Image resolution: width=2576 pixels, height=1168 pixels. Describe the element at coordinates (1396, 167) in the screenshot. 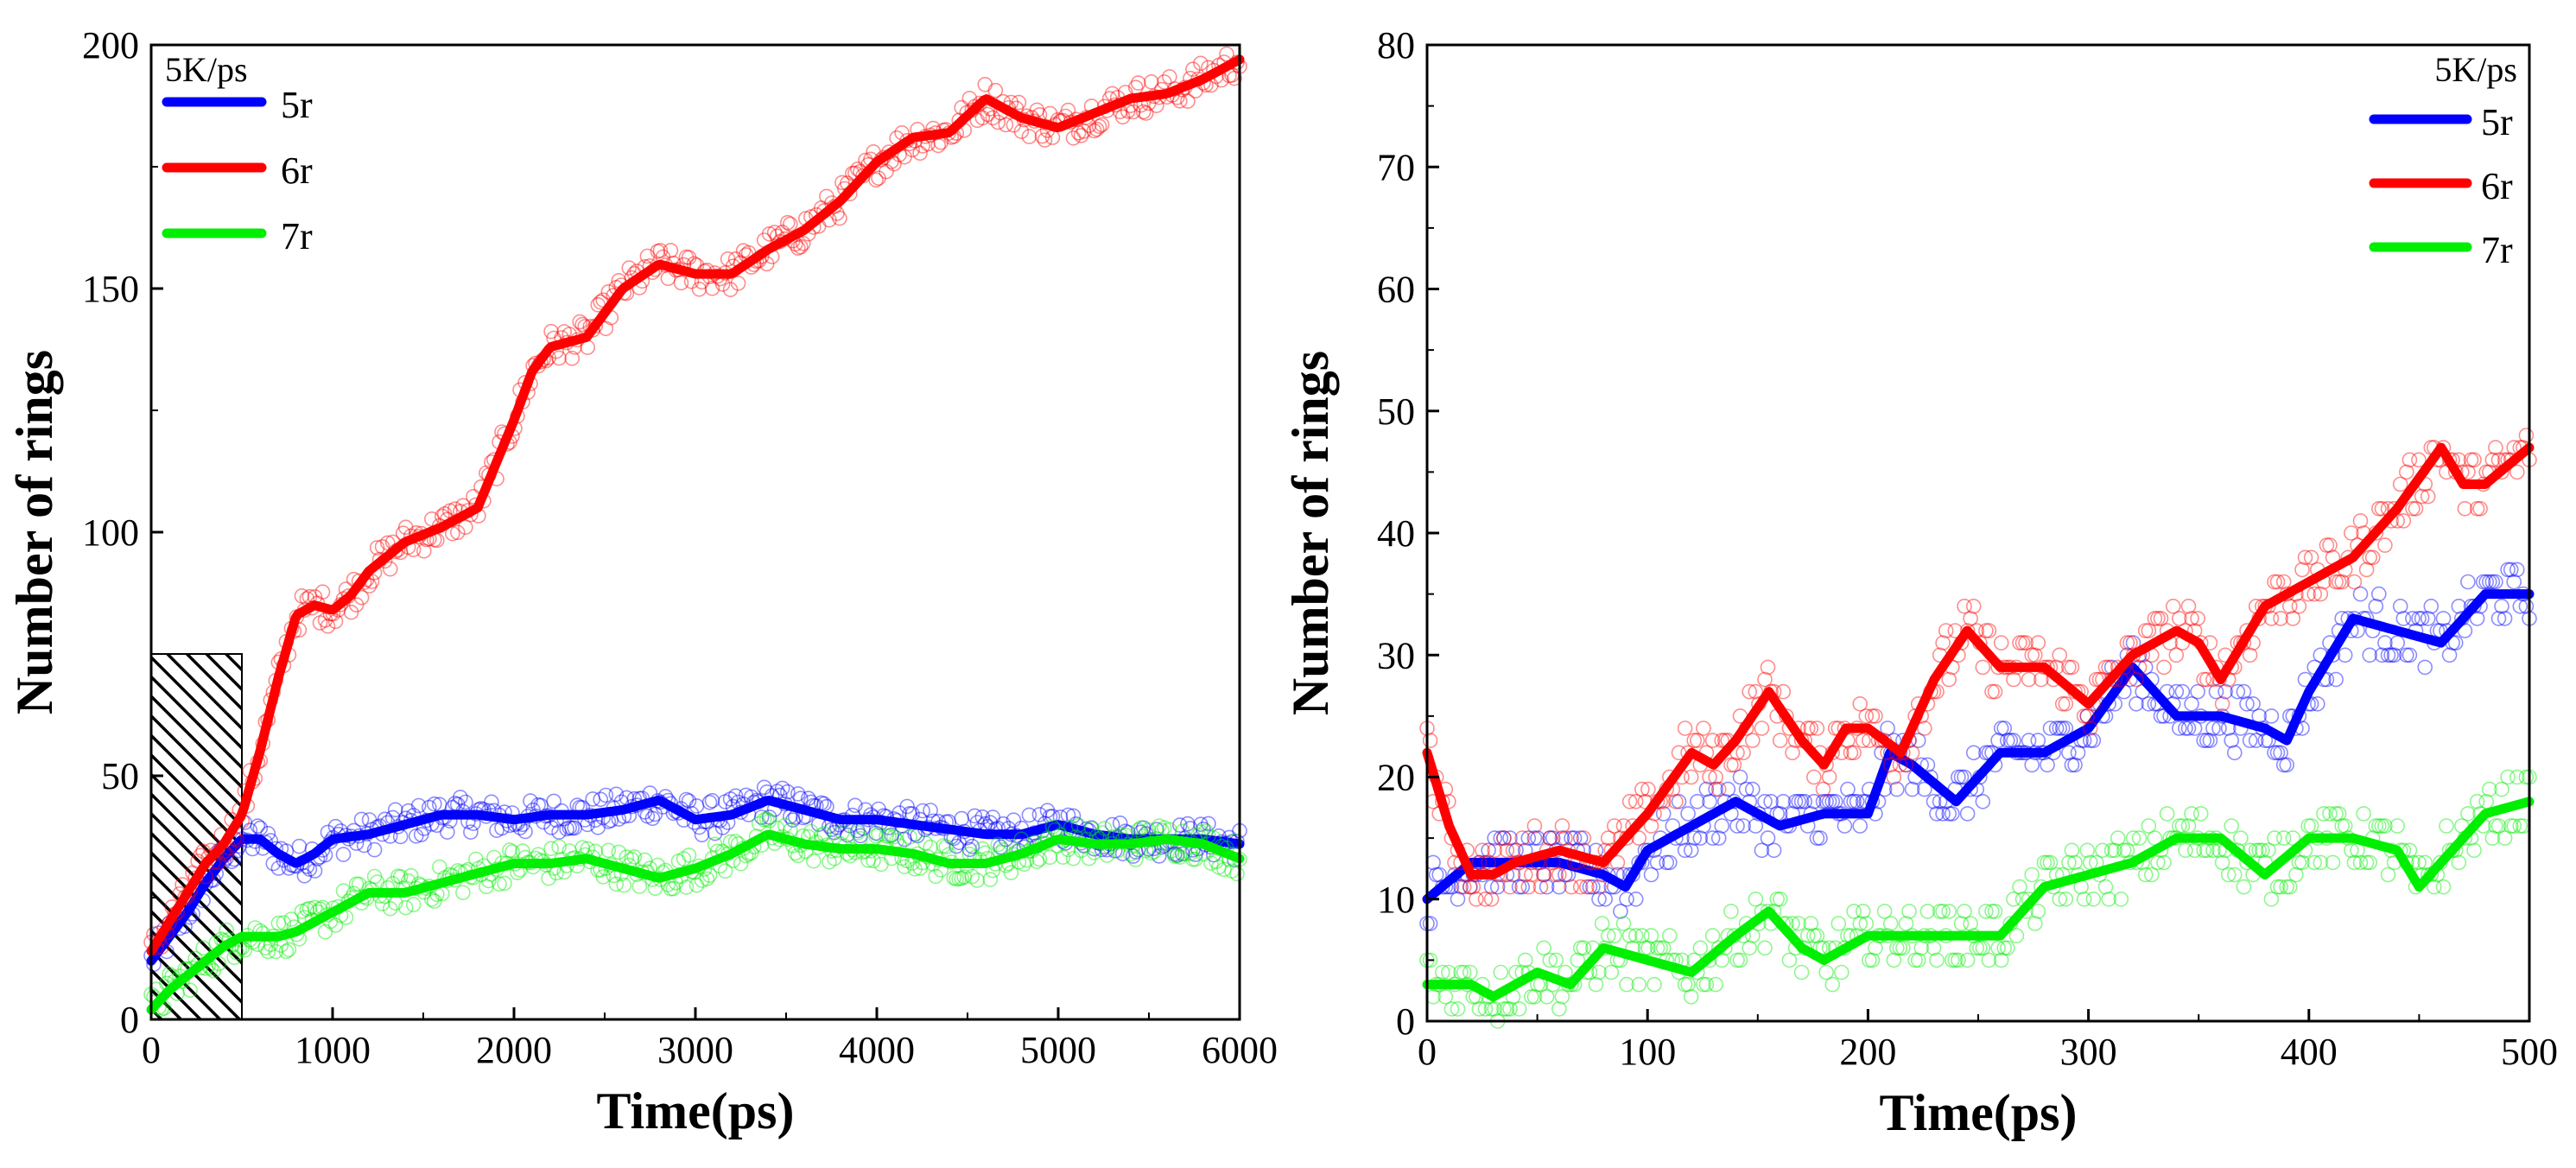

I see `y-tick-label: 70` at that location.